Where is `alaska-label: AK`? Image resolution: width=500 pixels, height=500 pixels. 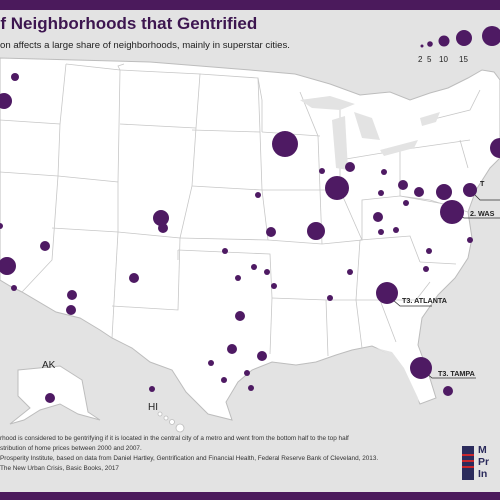 alaska-label: AK is located at coordinates (49, 365).